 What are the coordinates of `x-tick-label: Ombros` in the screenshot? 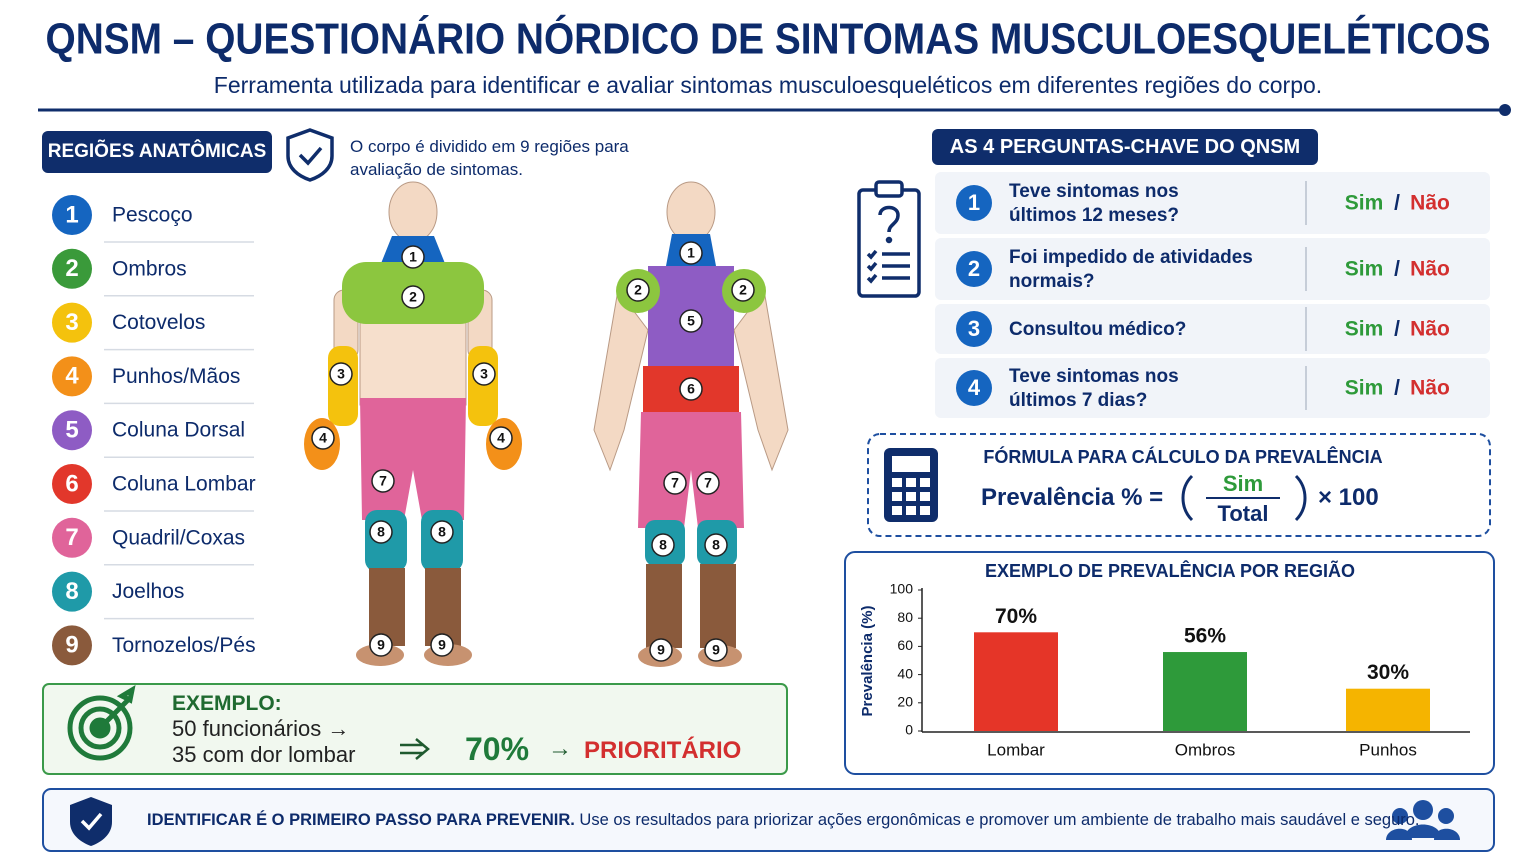 It's located at (1205, 749).